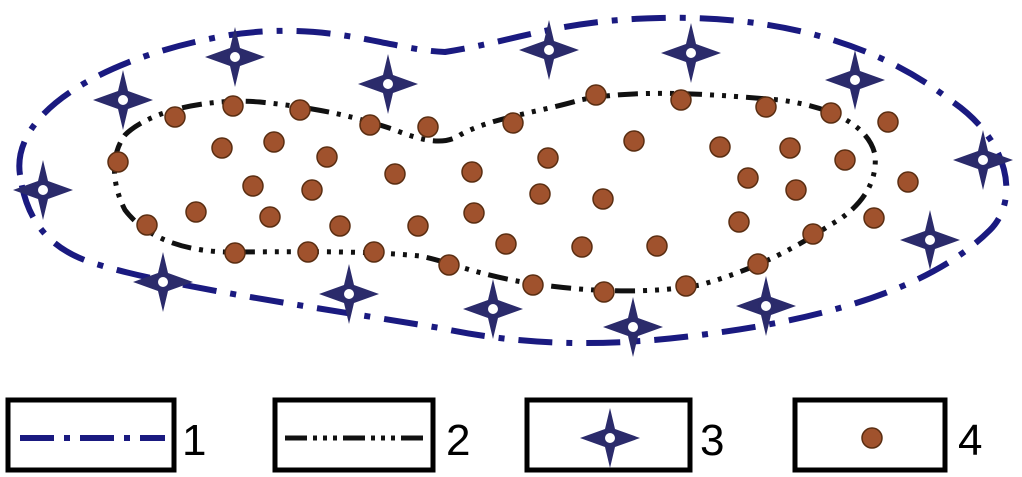 This screenshot has height=477, width=1022. Describe the element at coordinates (458, 440) in the screenshot. I see `legend-number-2: 2` at that location.